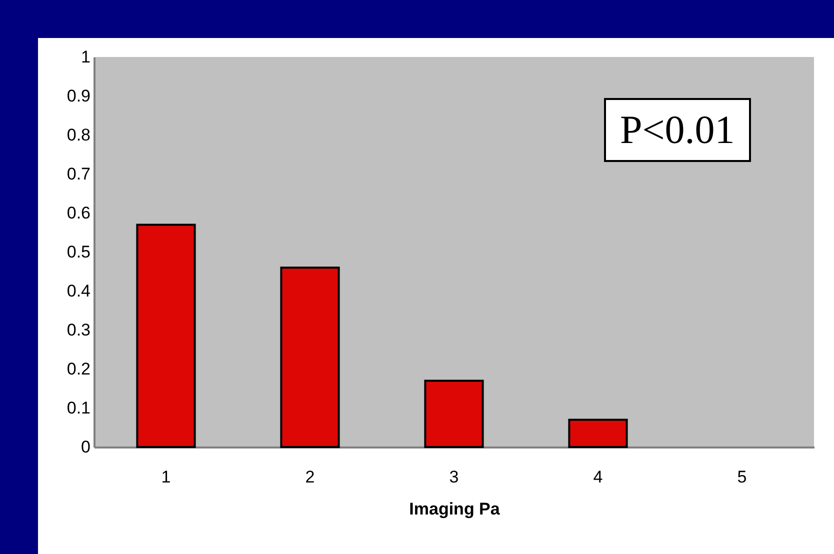  I want to click on x-tick-label: 3, so click(454, 477).